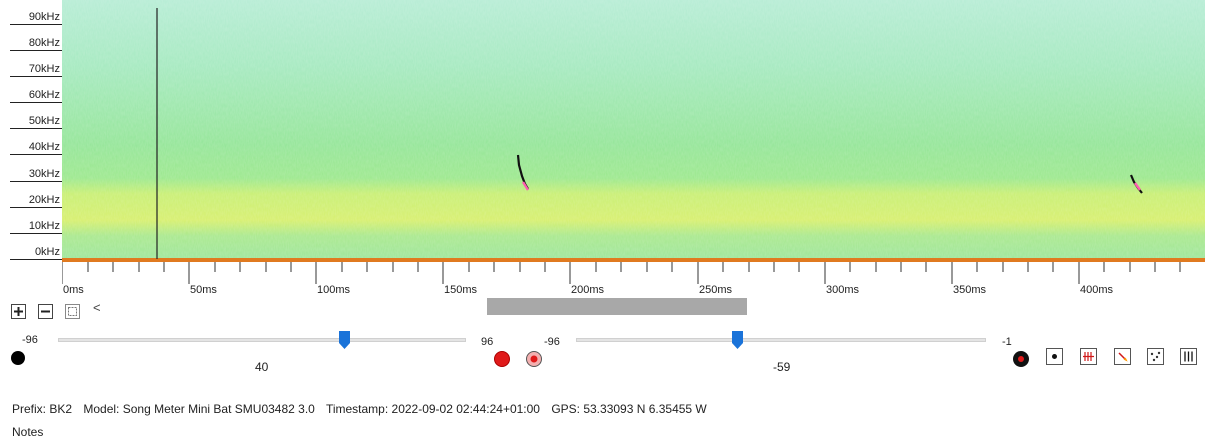  What do you see at coordinates (28, 432) in the screenshot?
I see `notes-label: Notes` at bounding box center [28, 432].